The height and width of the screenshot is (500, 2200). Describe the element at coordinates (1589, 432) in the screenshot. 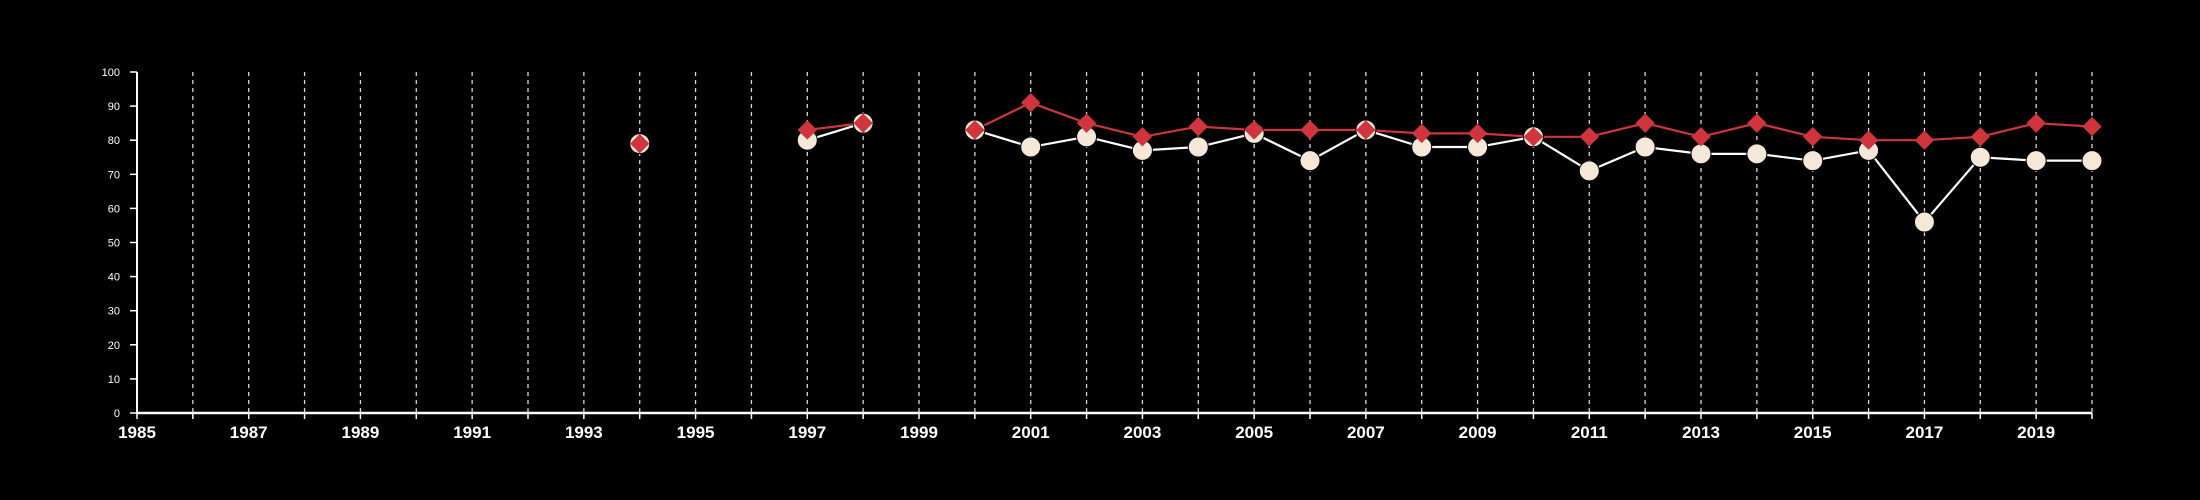

I see `x-tick-label: 2011` at that location.